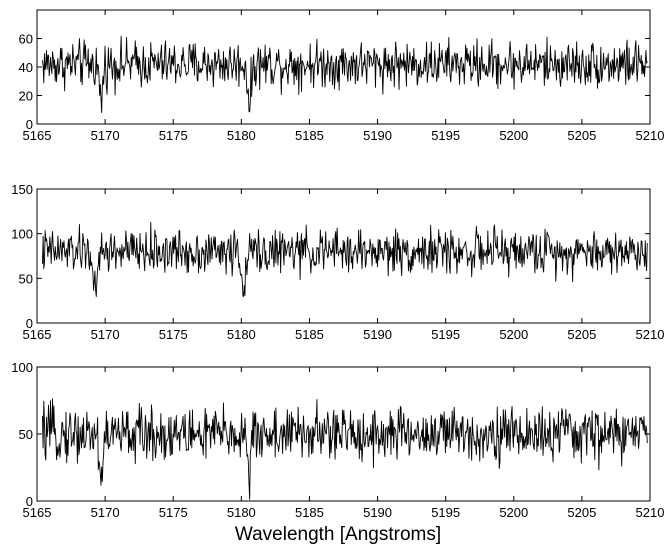  Describe the element at coordinates (105, 334) in the screenshot. I see `x-tick-label-middle: 5170` at that location.